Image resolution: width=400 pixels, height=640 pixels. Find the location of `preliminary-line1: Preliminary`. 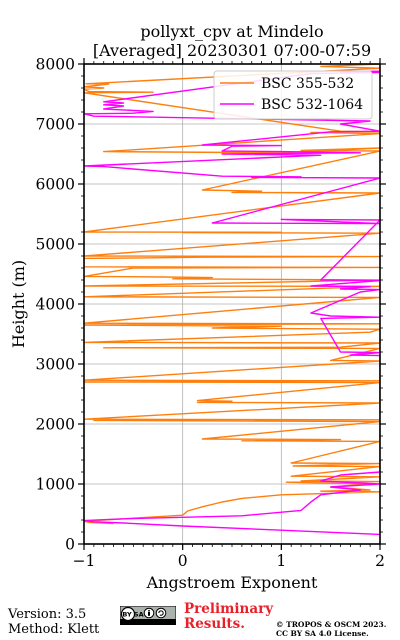

preliminary-line1: Preliminary is located at coordinates (229, 609).